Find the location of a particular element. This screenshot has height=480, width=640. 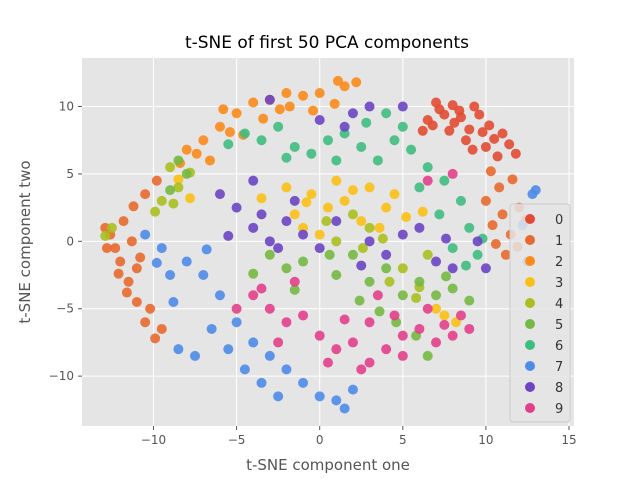

y-tick-label: −10 is located at coordinates (61, 376).